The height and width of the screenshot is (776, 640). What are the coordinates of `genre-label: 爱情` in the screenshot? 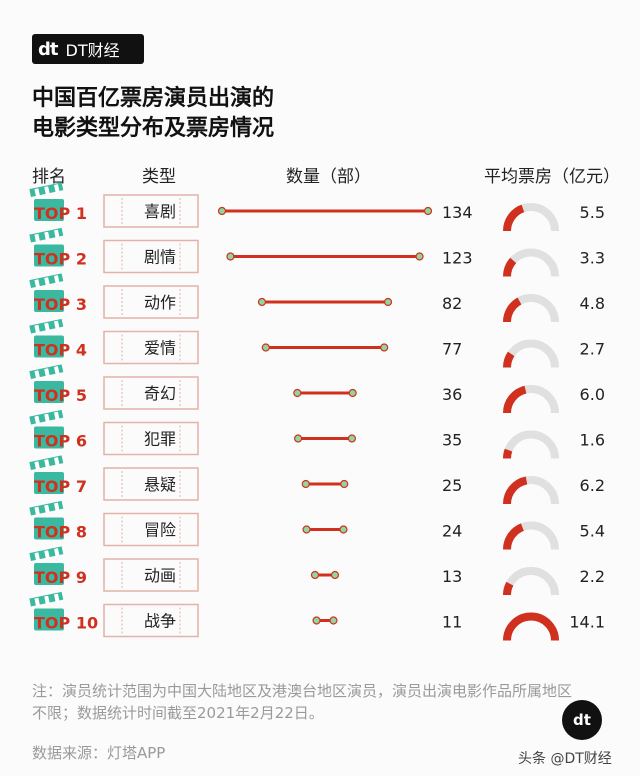 It's located at (160, 348).